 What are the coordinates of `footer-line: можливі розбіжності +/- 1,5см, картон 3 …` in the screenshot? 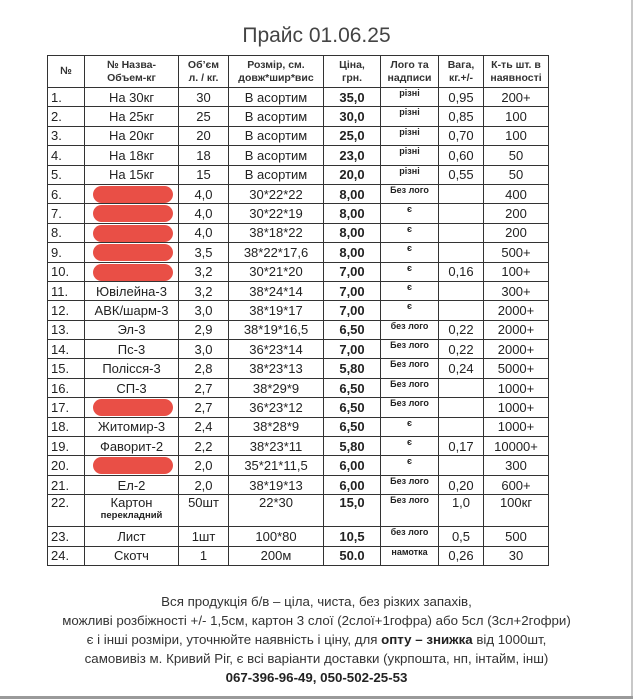 It's located at (316, 620).